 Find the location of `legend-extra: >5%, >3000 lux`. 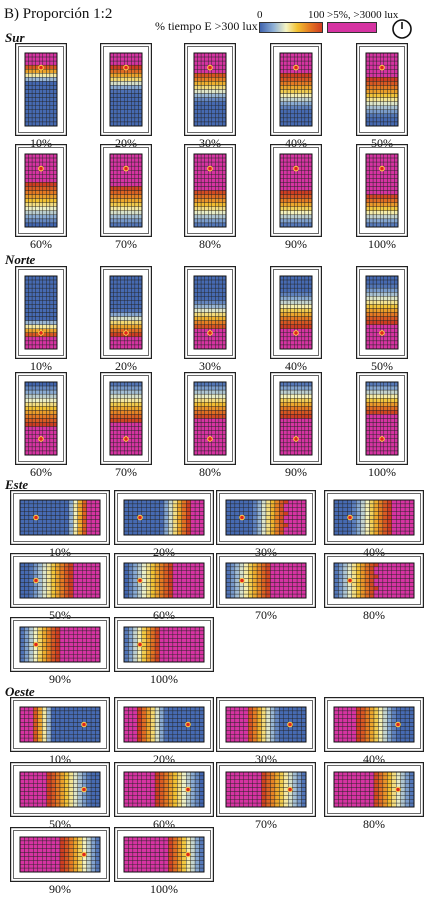

legend-extra: >5%, >3000 lux is located at coordinates (363, 15).